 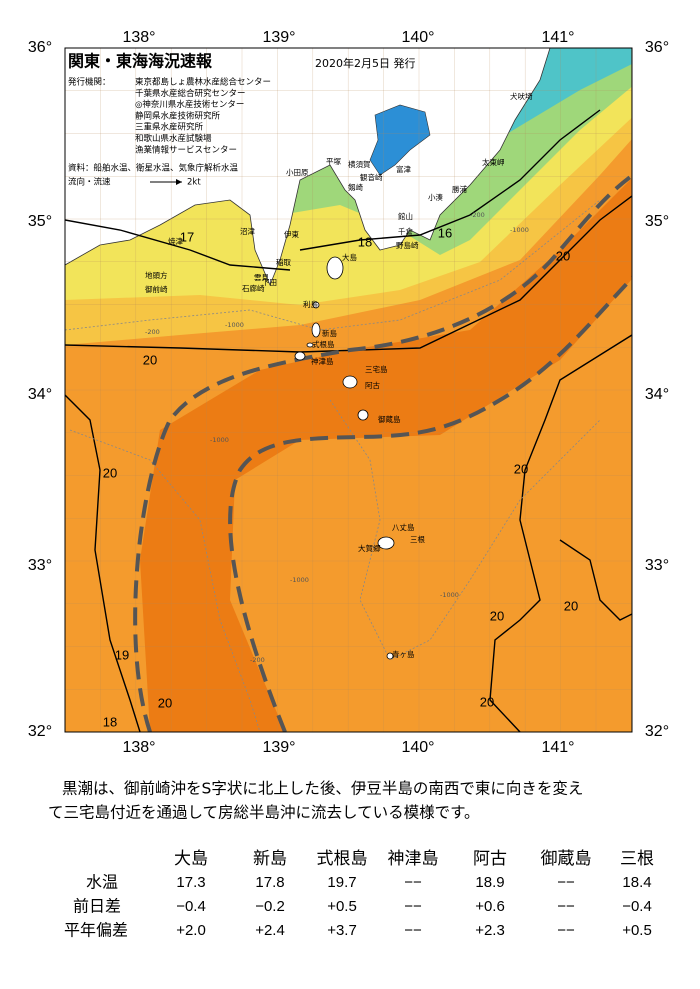 I want to click on lon-label-bottom: 141°, so click(x=557, y=747).